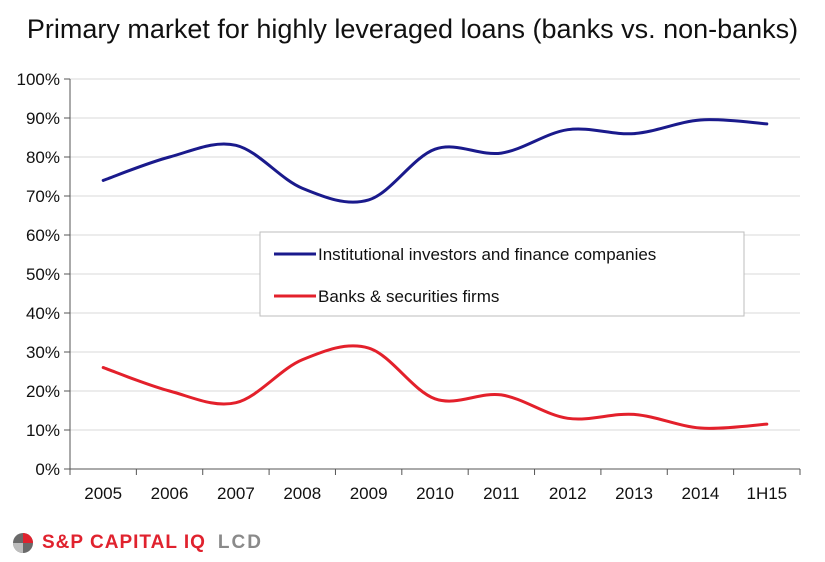 Image resolution: width=825 pixels, height=562 pixels. I want to click on series-line-institutional, so click(435, 161).